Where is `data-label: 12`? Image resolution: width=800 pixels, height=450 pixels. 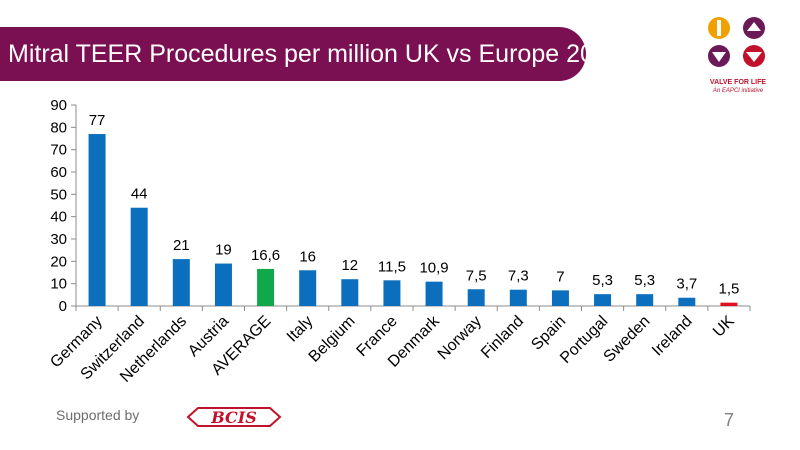 data-label: 12 is located at coordinates (349, 265).